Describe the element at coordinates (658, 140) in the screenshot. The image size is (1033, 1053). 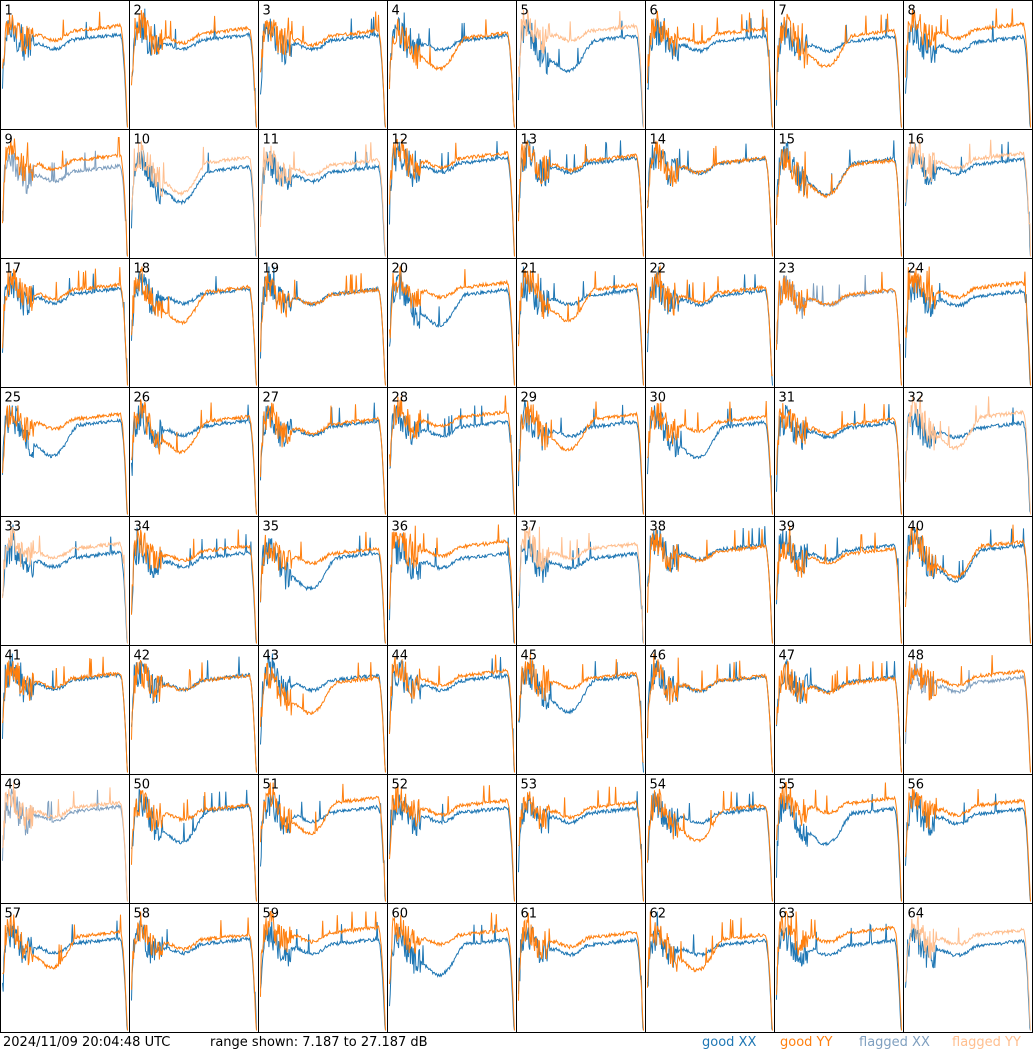
I see `tile-number: 14` at that location.